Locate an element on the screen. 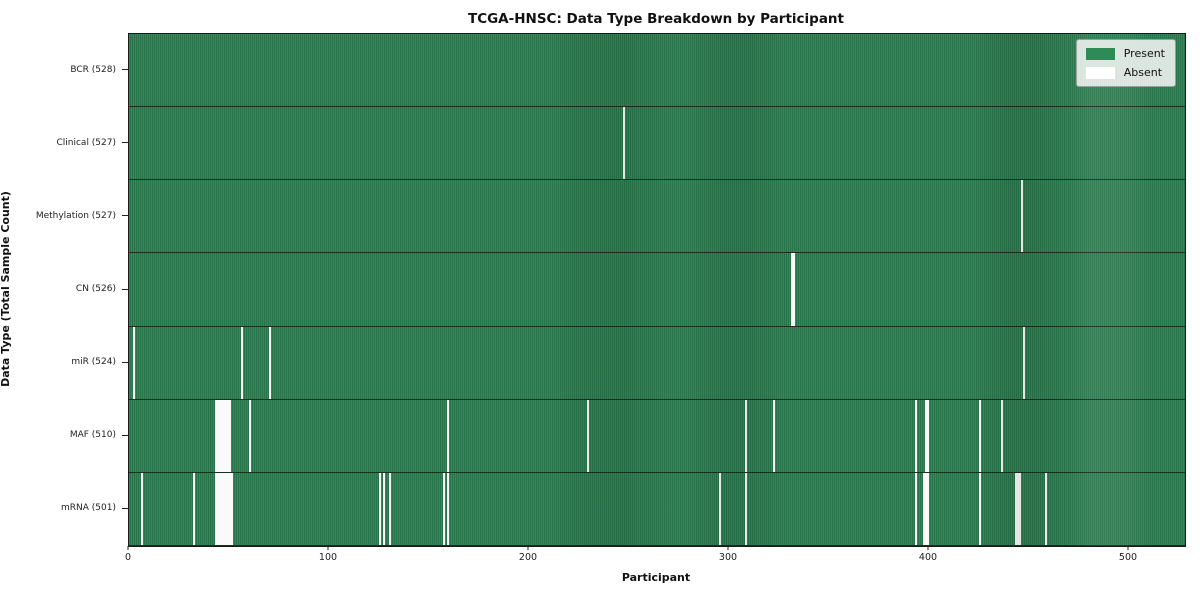  heatmap-row-maf is located at coordinates (657, 436).